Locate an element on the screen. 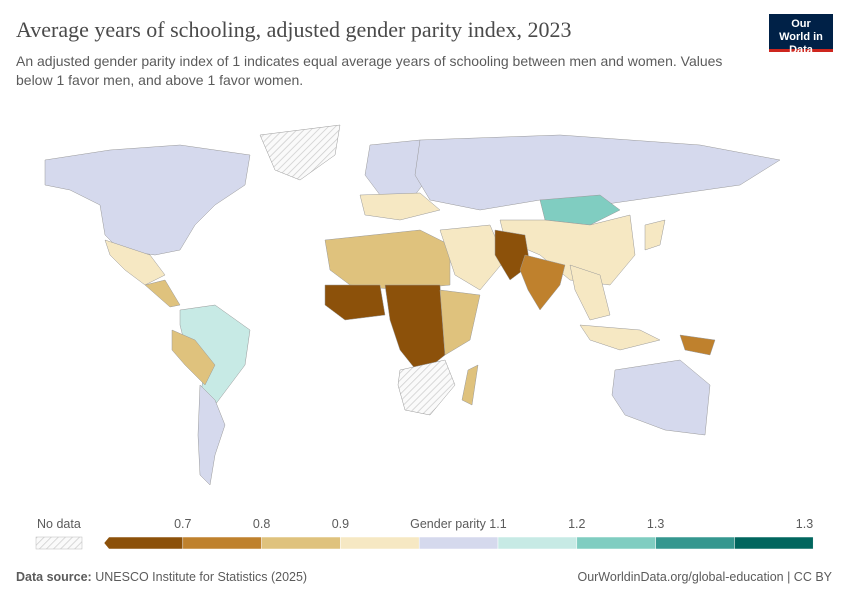 This screenshot has height=600, width=850. country-west-africa is located at coordinates (355, 302).